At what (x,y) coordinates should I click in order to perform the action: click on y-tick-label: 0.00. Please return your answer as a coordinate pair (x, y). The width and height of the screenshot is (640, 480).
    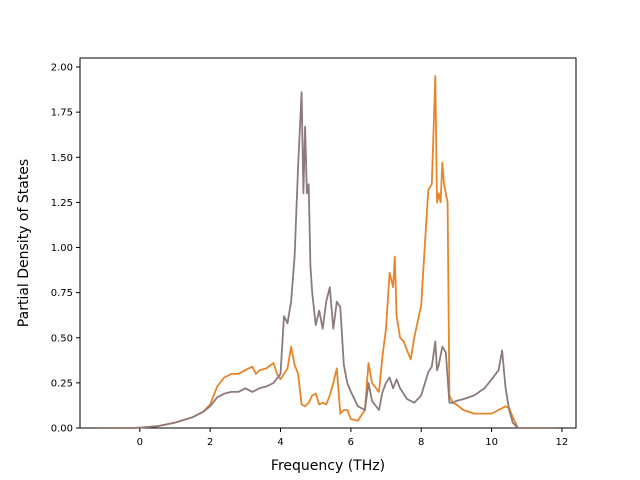
    Looking at the image, I should click on (62, 429).